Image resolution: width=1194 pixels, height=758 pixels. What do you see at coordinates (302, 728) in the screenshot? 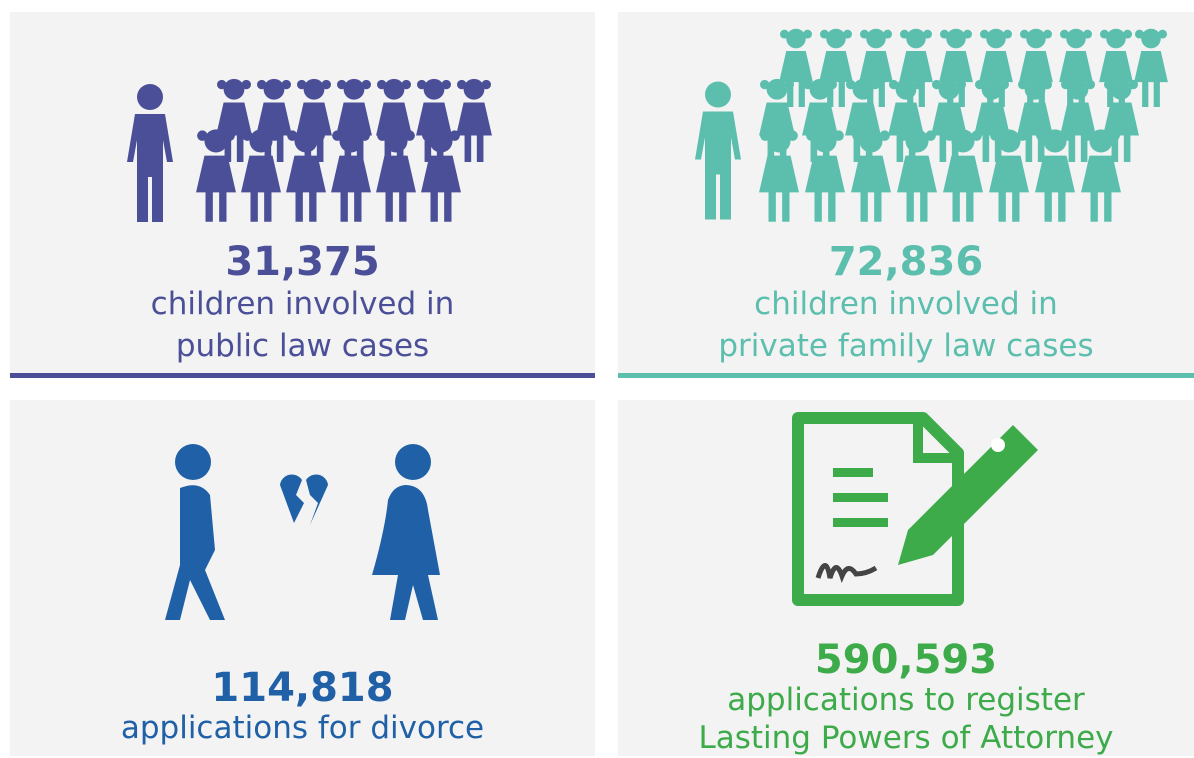
I see `stat-text: applications for divorce` at bounding box center [302, 728].